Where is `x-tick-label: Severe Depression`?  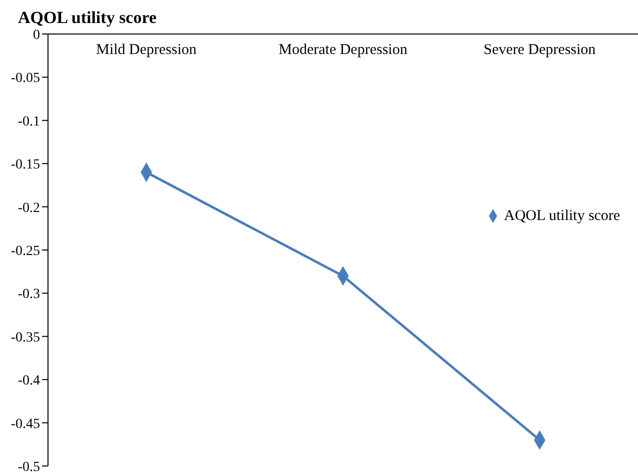 x-tick-label: Severe Depression is located at coordinates (539, 50).